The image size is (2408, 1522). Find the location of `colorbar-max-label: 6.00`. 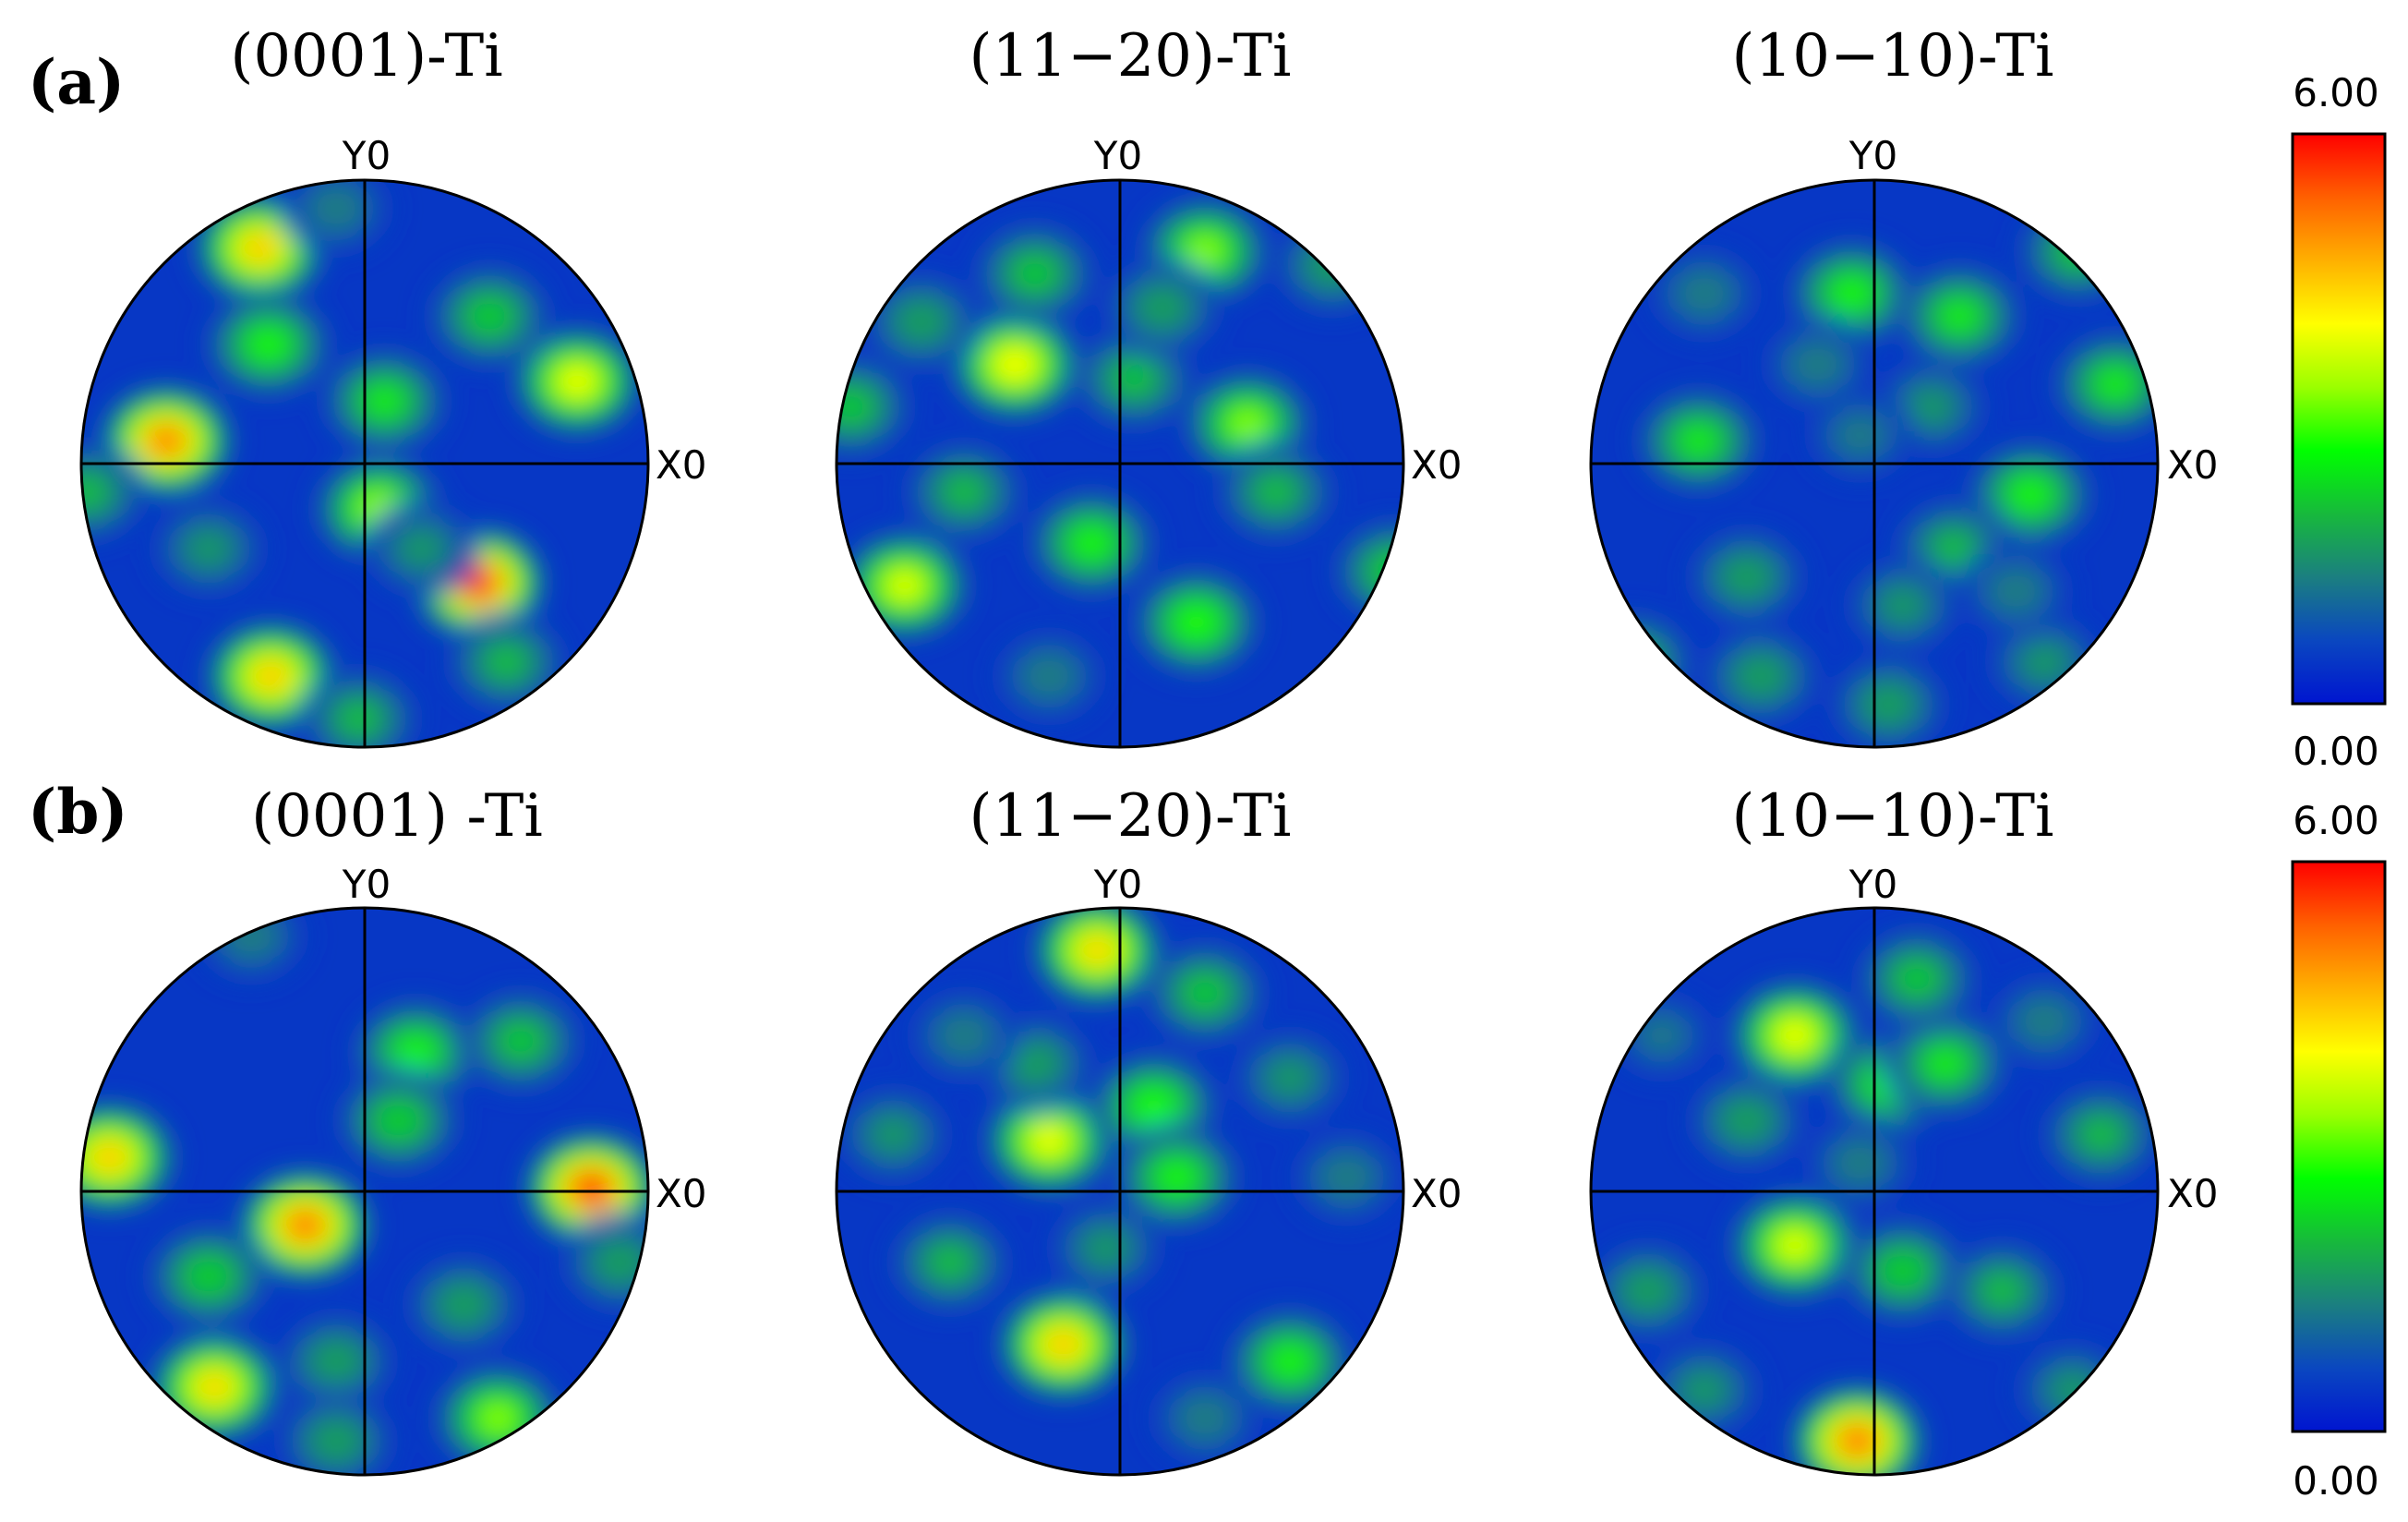

colorbar-max-label: 6.00 is located at coordinates (2336, 821).